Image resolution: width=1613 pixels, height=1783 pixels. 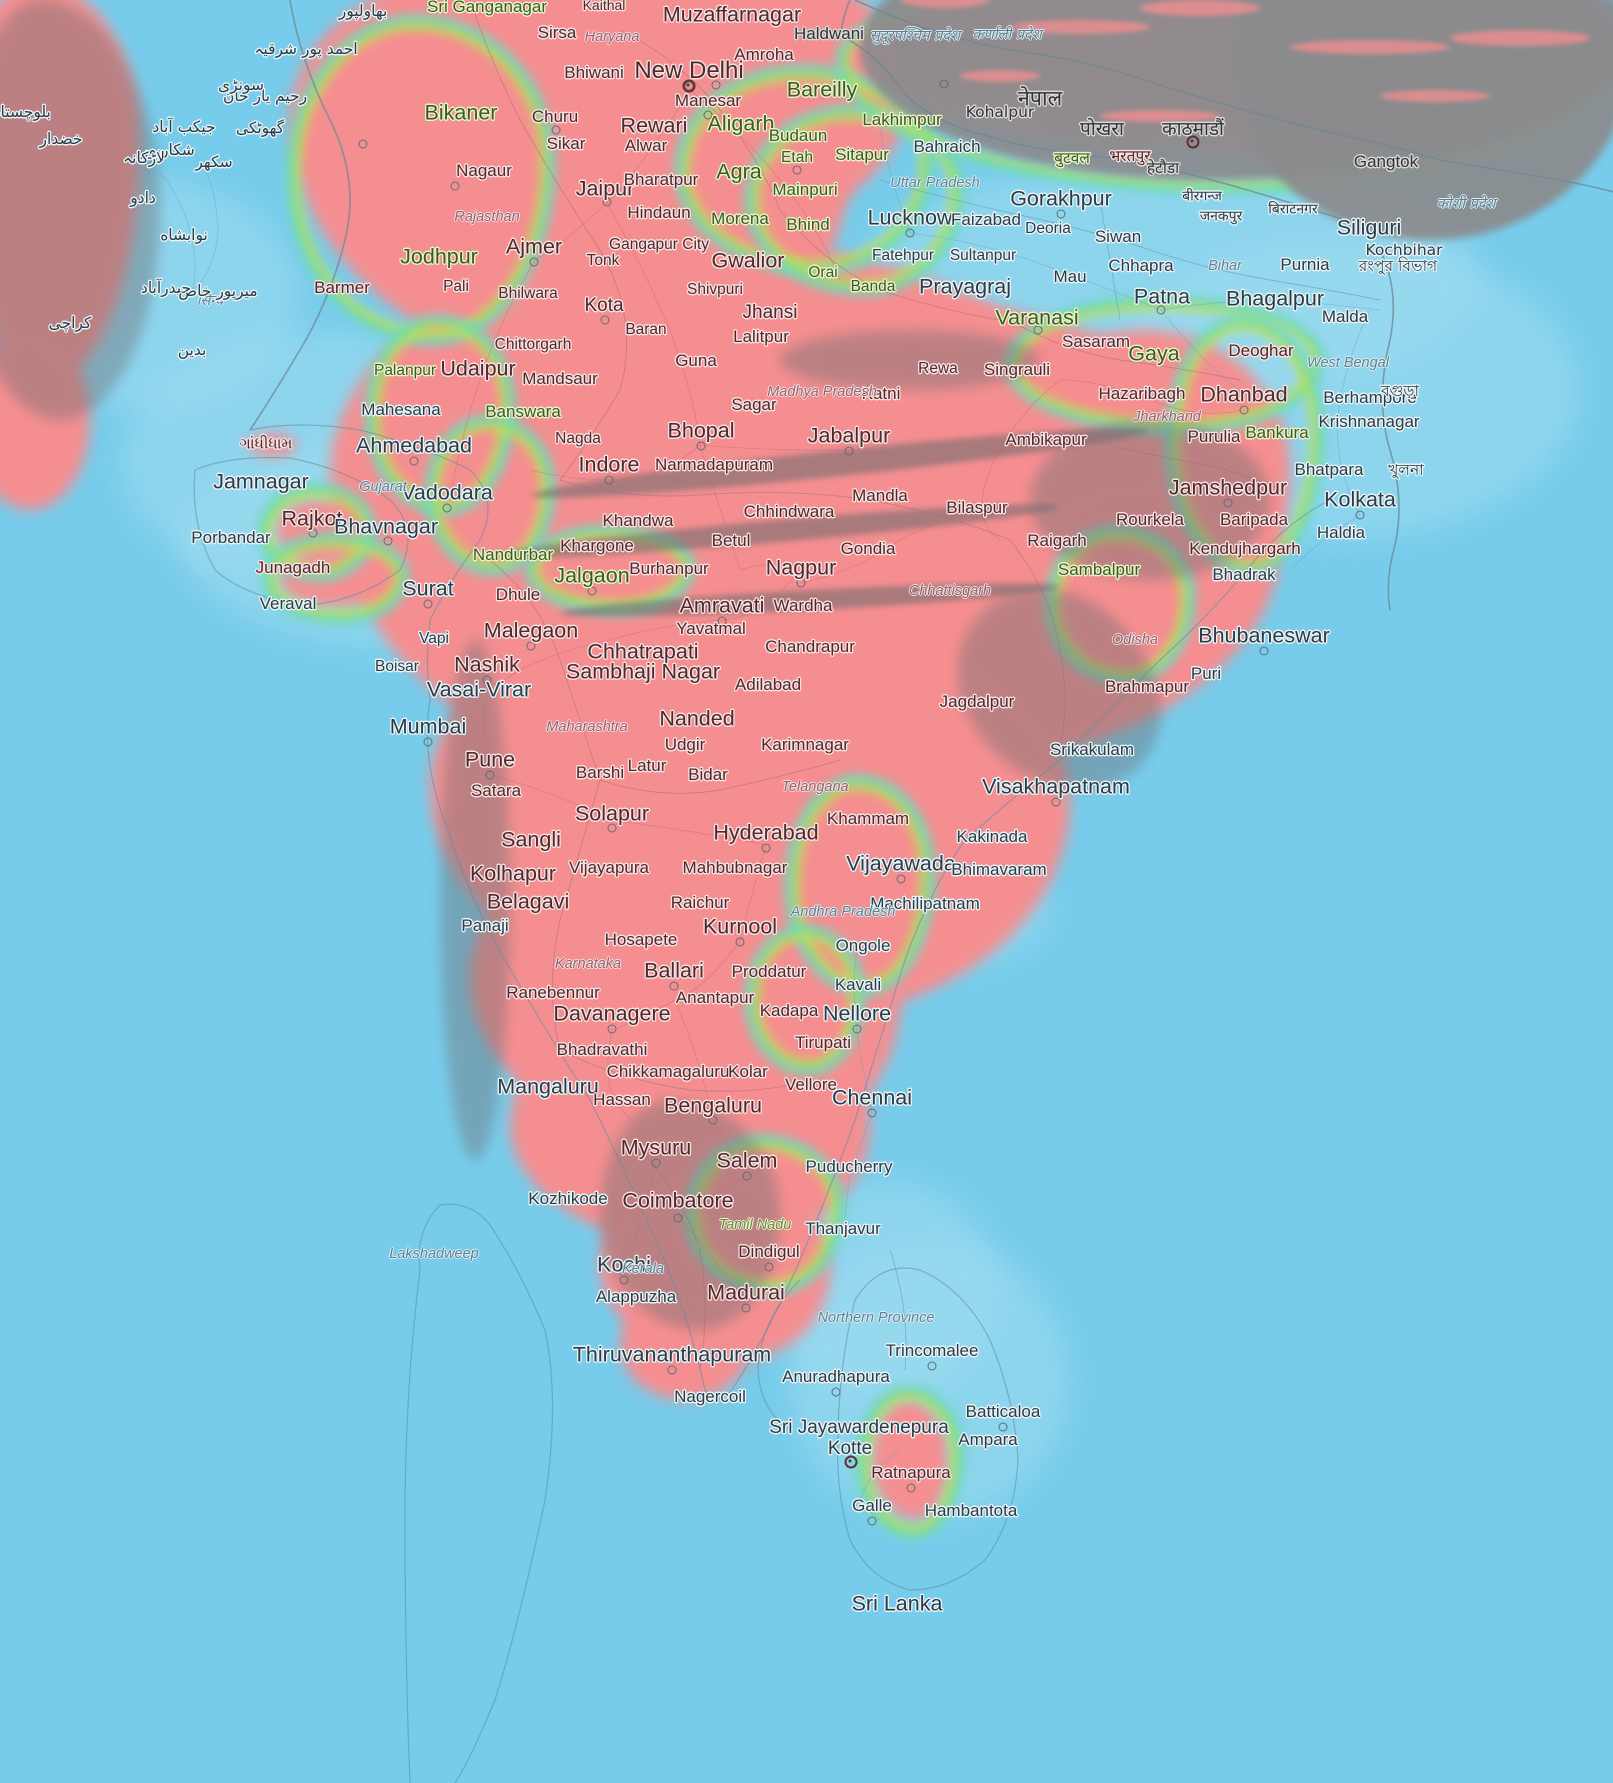 I want to click on city-label: Rourkela, so click(x=1150, y=519).